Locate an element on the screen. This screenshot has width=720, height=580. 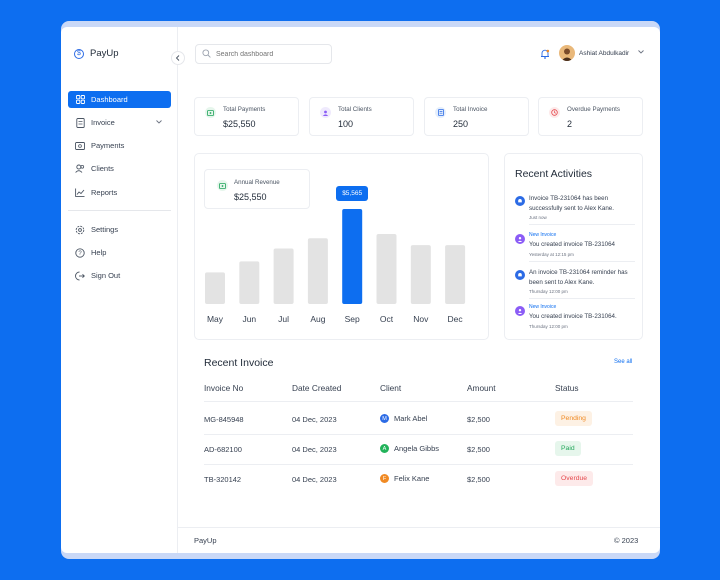
sidebar-item-label: Dashboard is located at coordinates (109, 99).